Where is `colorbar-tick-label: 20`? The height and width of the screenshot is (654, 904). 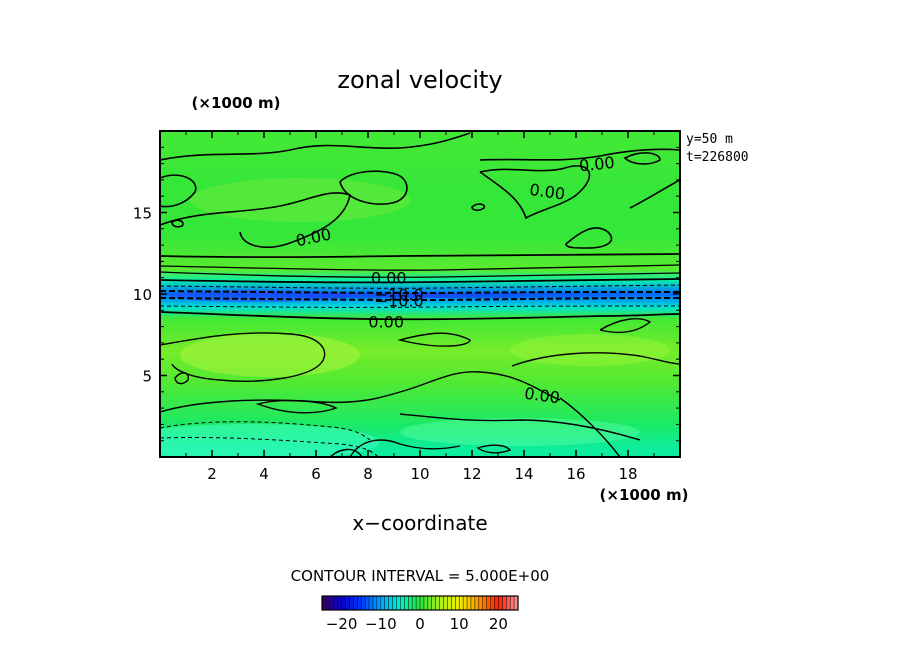
colorbar-tick-label: 20 is located at coordinates (498, 624).